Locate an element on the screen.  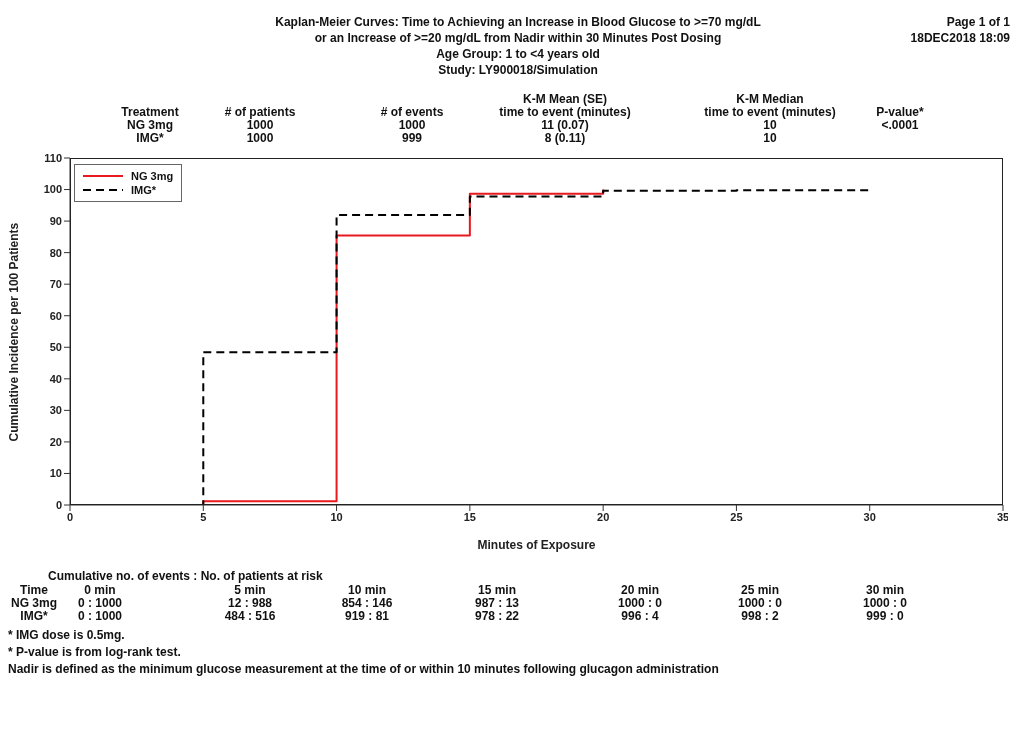
text: Cumulative no. of events : No. of patients at risk is located at coordinates (185, 576).